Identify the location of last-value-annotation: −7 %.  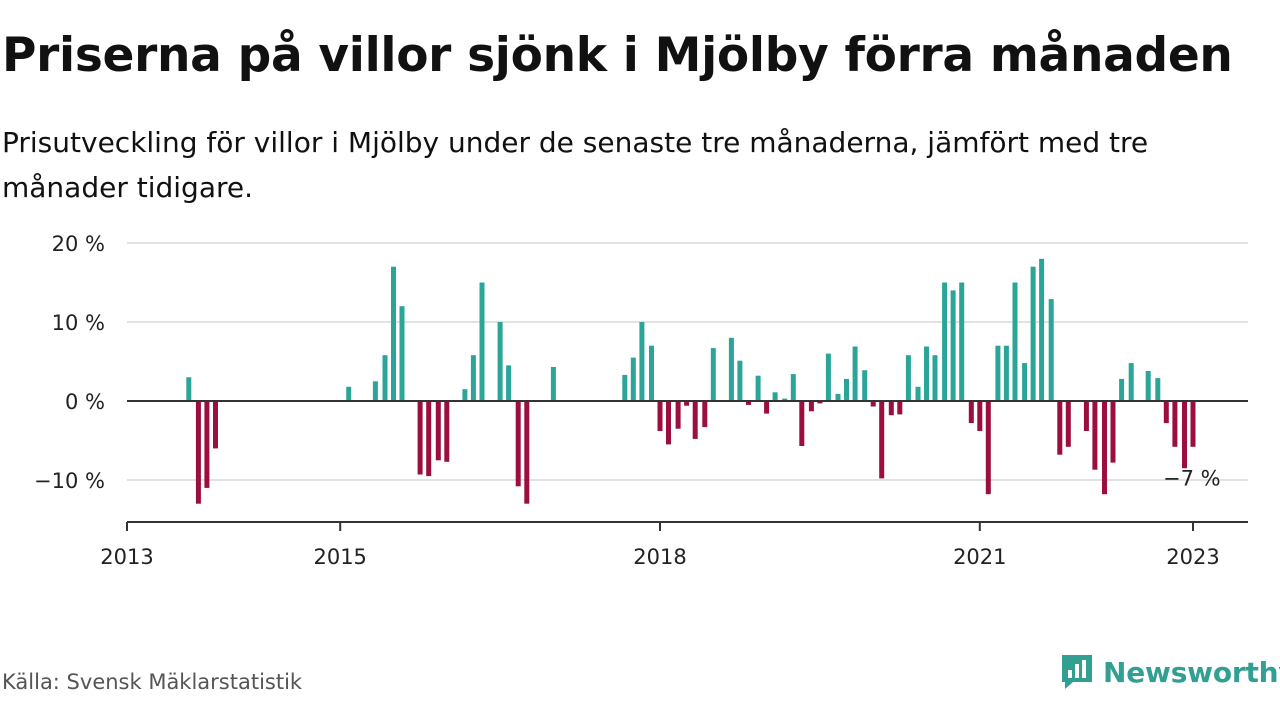
(1192, 478).